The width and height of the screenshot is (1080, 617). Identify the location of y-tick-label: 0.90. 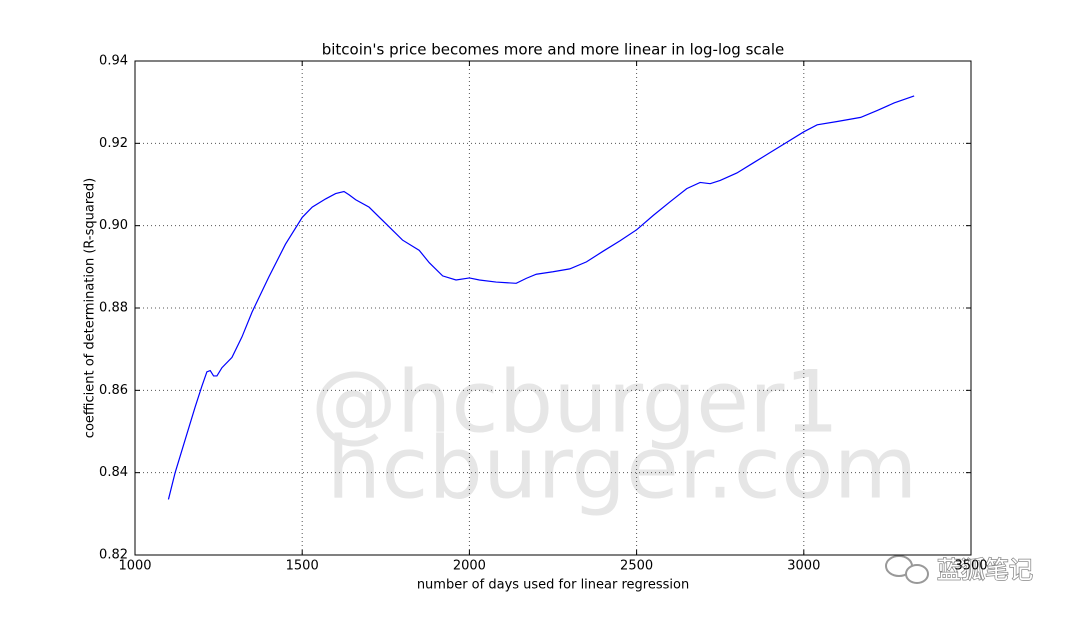
(113, 225).